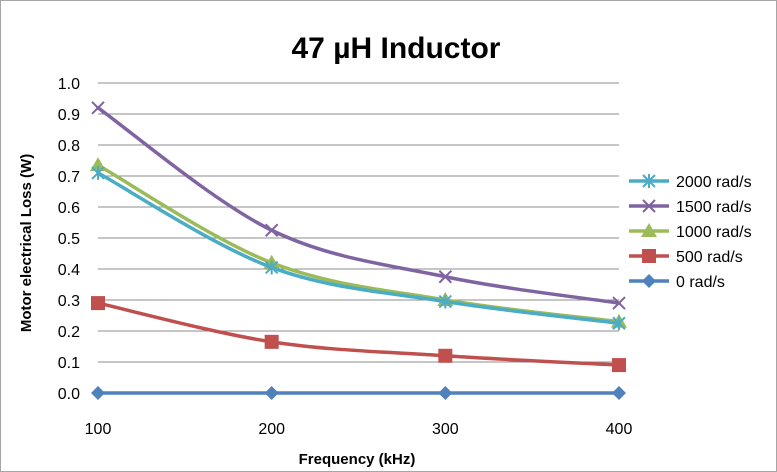  What do you see at coordinates (714, 207) in the screenshot?
I see `legend-label: 1500 rad/s` at bounding box center [714, 207].